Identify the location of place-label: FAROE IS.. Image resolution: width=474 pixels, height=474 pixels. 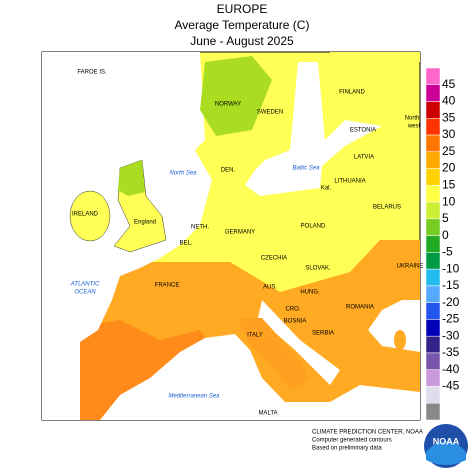
(92, 73).